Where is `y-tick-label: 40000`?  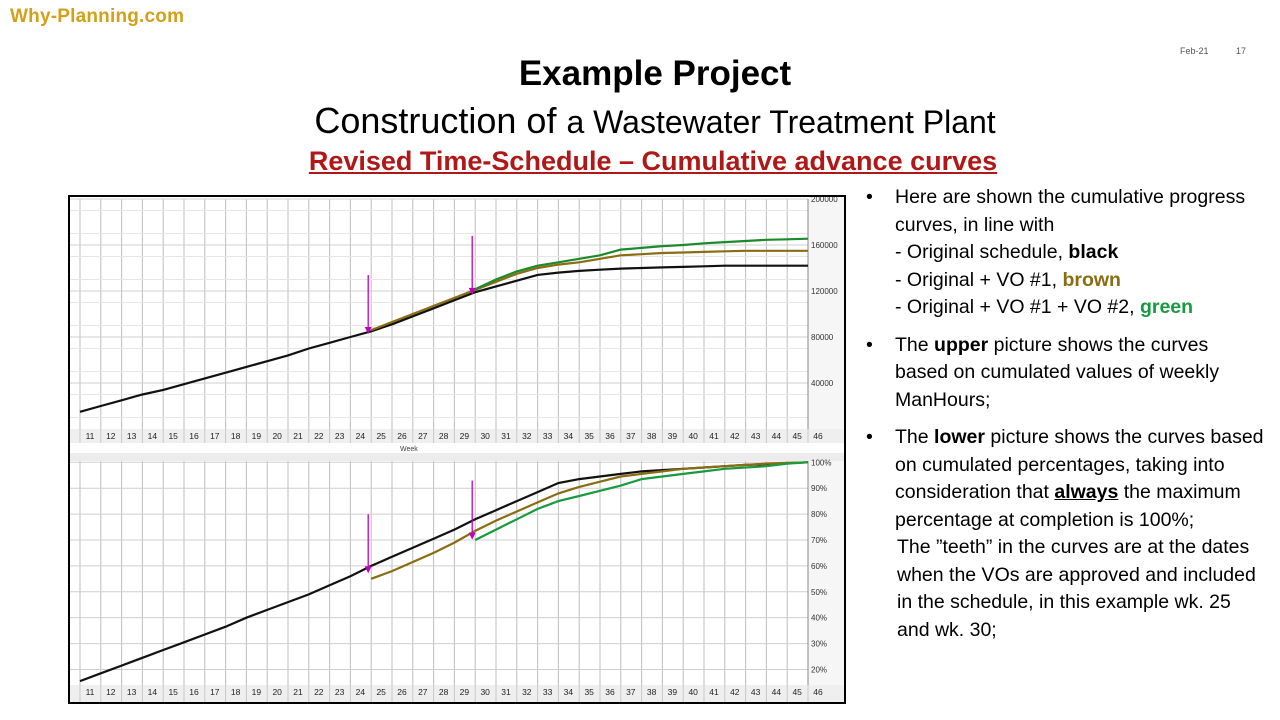
y-tick-label: 40000 is located at coordinates (822, 383).